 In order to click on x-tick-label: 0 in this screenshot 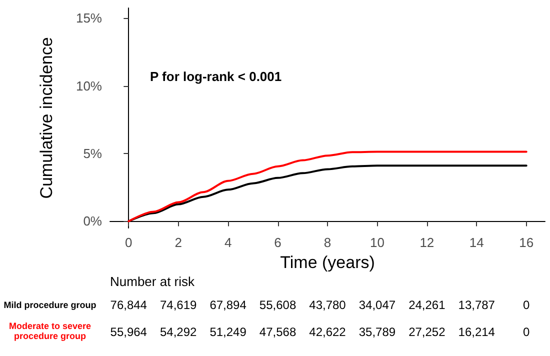, I will do `click(128, 242)`.